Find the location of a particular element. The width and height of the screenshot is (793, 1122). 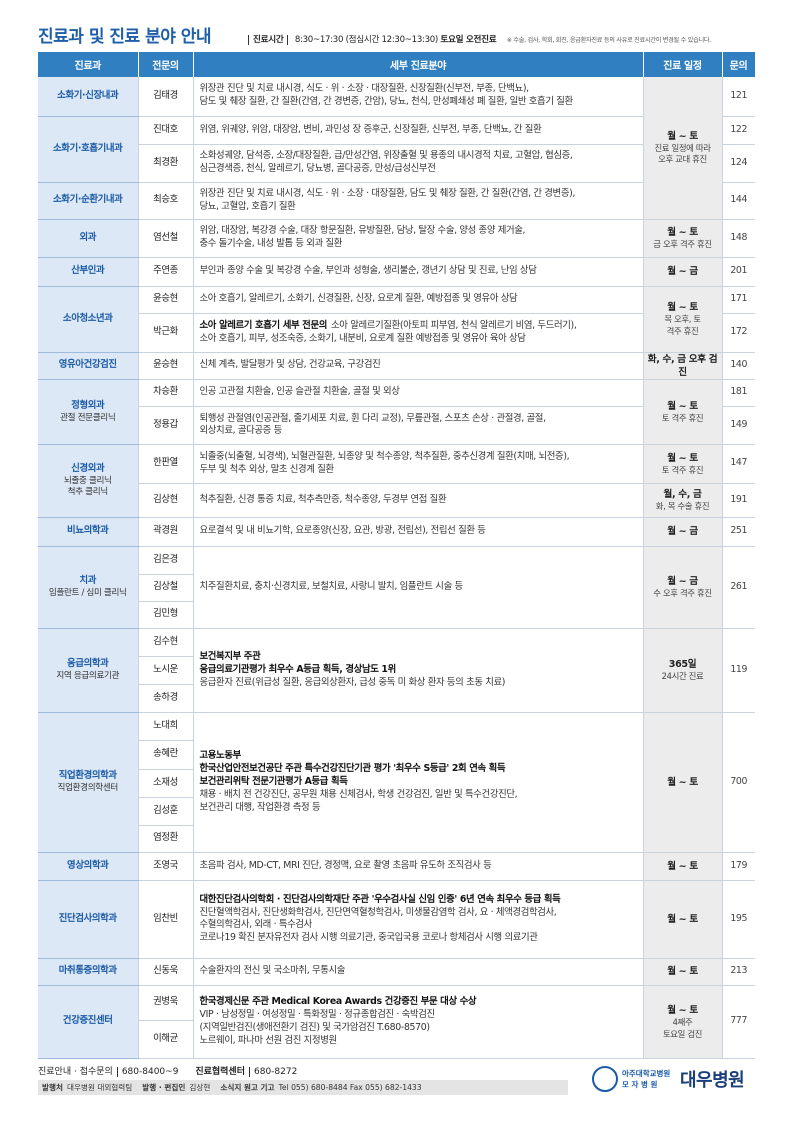

phone-cell: 213 is located at coordinates (738, 972).